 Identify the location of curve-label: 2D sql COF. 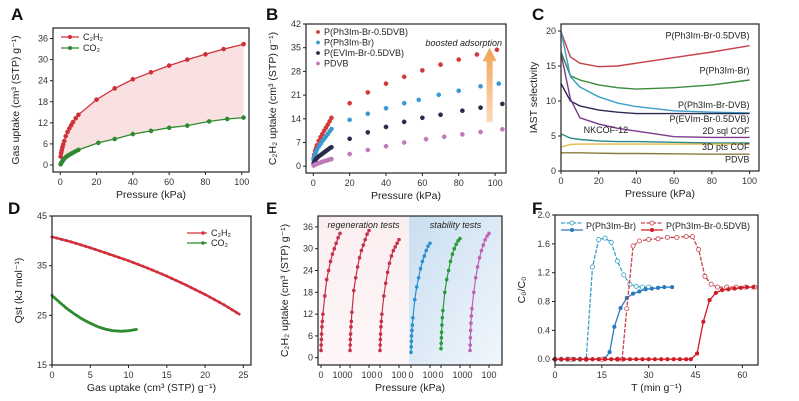
(727, 131).